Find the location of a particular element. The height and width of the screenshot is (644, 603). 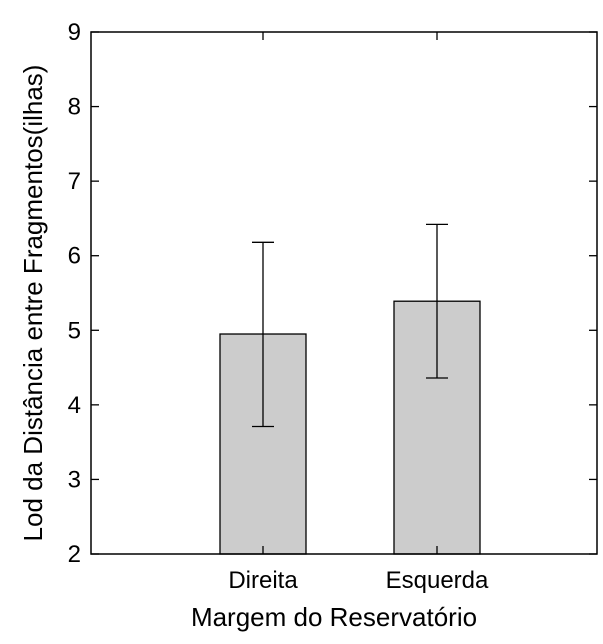

x-tick-label: Direita is located at coordinates (263, 580).